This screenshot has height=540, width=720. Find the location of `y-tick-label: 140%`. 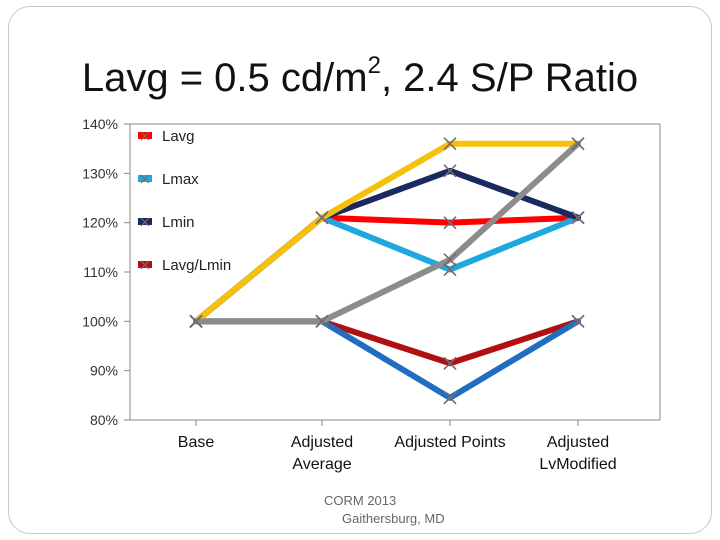

y-tick-label: 140% is located at coordinates (100, 124).